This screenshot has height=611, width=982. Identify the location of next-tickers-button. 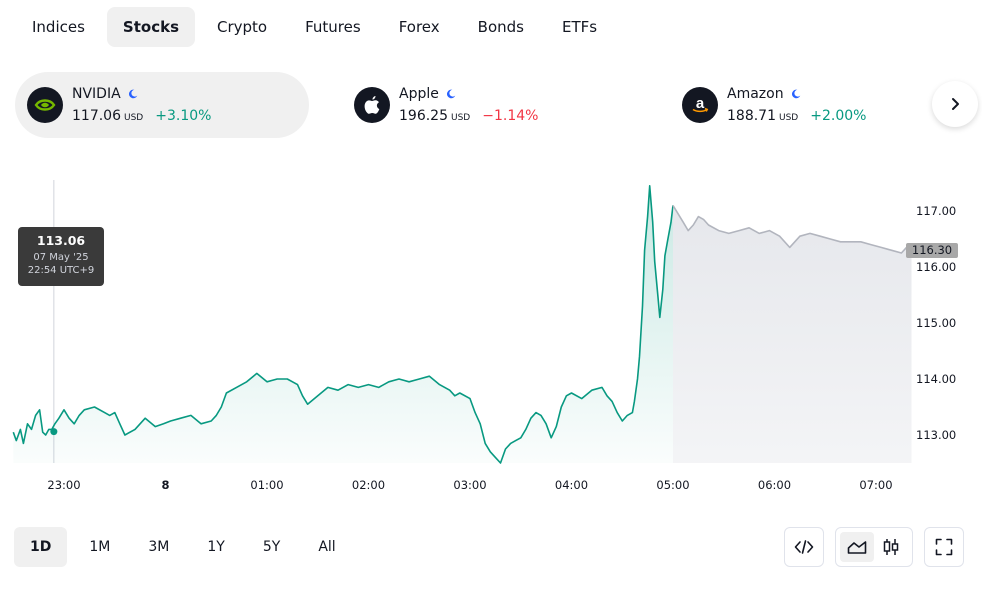
(955, 104).